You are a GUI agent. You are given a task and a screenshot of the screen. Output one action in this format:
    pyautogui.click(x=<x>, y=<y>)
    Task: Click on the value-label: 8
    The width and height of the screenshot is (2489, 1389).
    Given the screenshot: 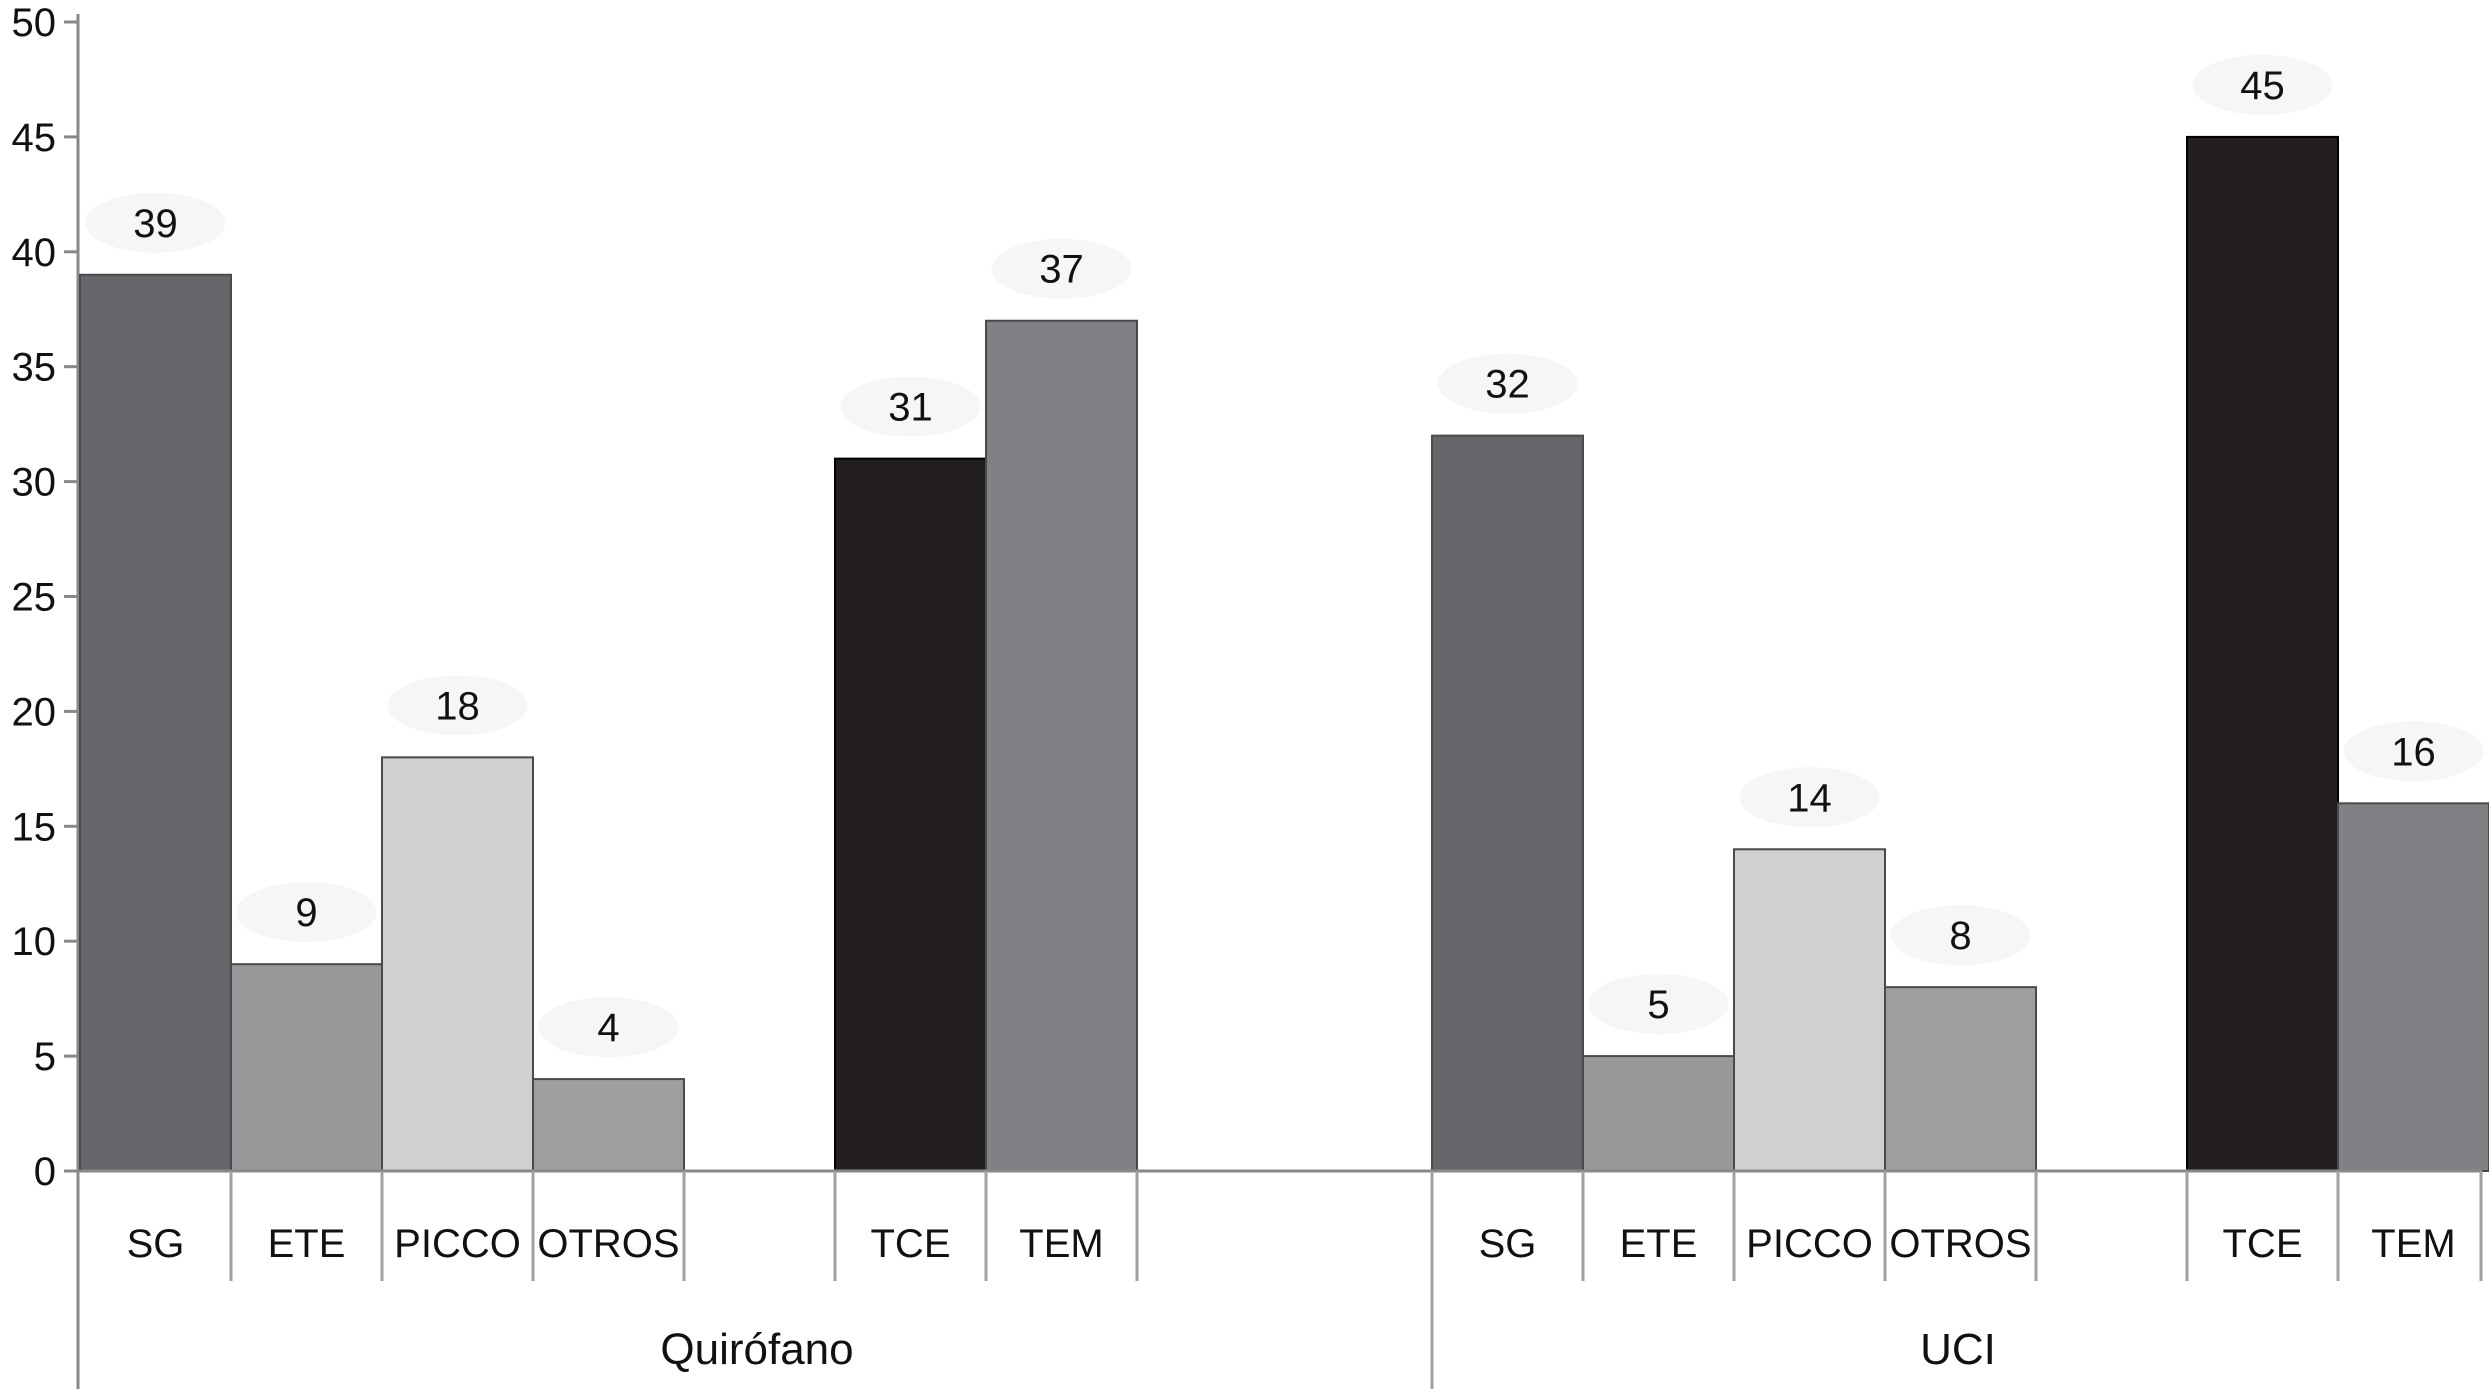 What is the action you would take?
    pyautogui.click(x=1960, y=936)
    